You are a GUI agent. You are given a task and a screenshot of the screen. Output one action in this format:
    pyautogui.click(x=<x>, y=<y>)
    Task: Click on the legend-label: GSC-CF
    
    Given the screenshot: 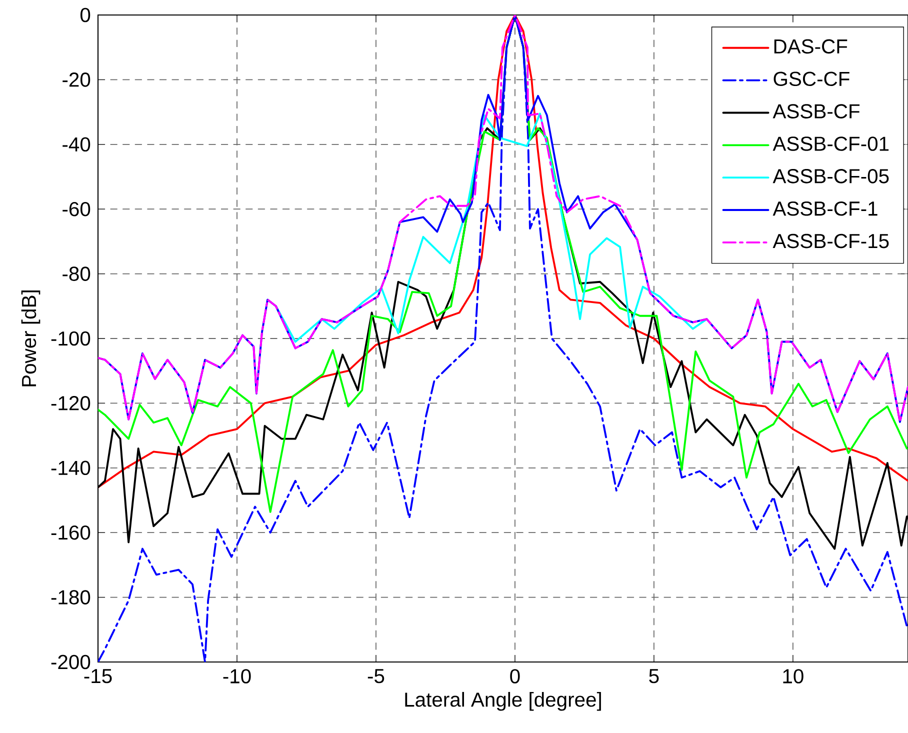 What is the action you would take?
    pyautogui.click(x=812, y=79)
    